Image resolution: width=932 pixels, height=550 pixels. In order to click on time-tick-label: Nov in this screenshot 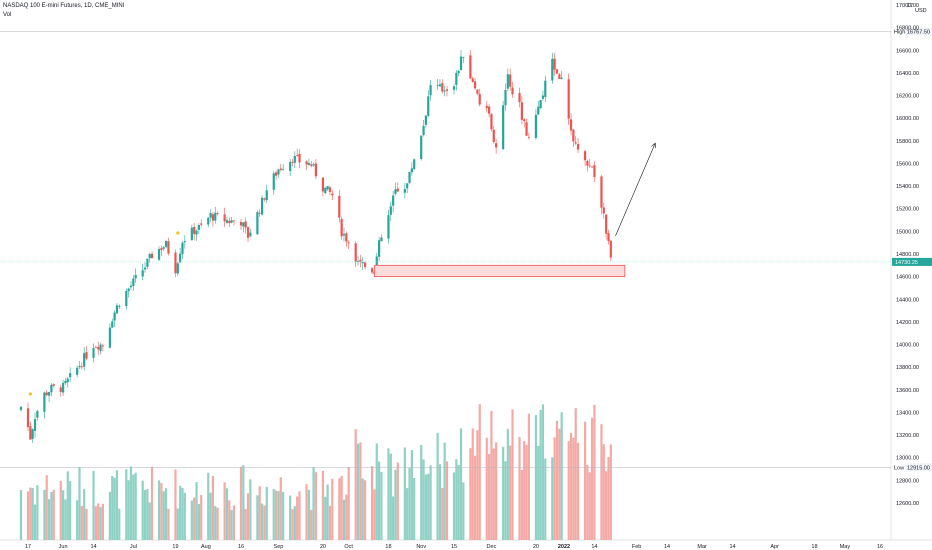, I will do `click(421, 547)`.